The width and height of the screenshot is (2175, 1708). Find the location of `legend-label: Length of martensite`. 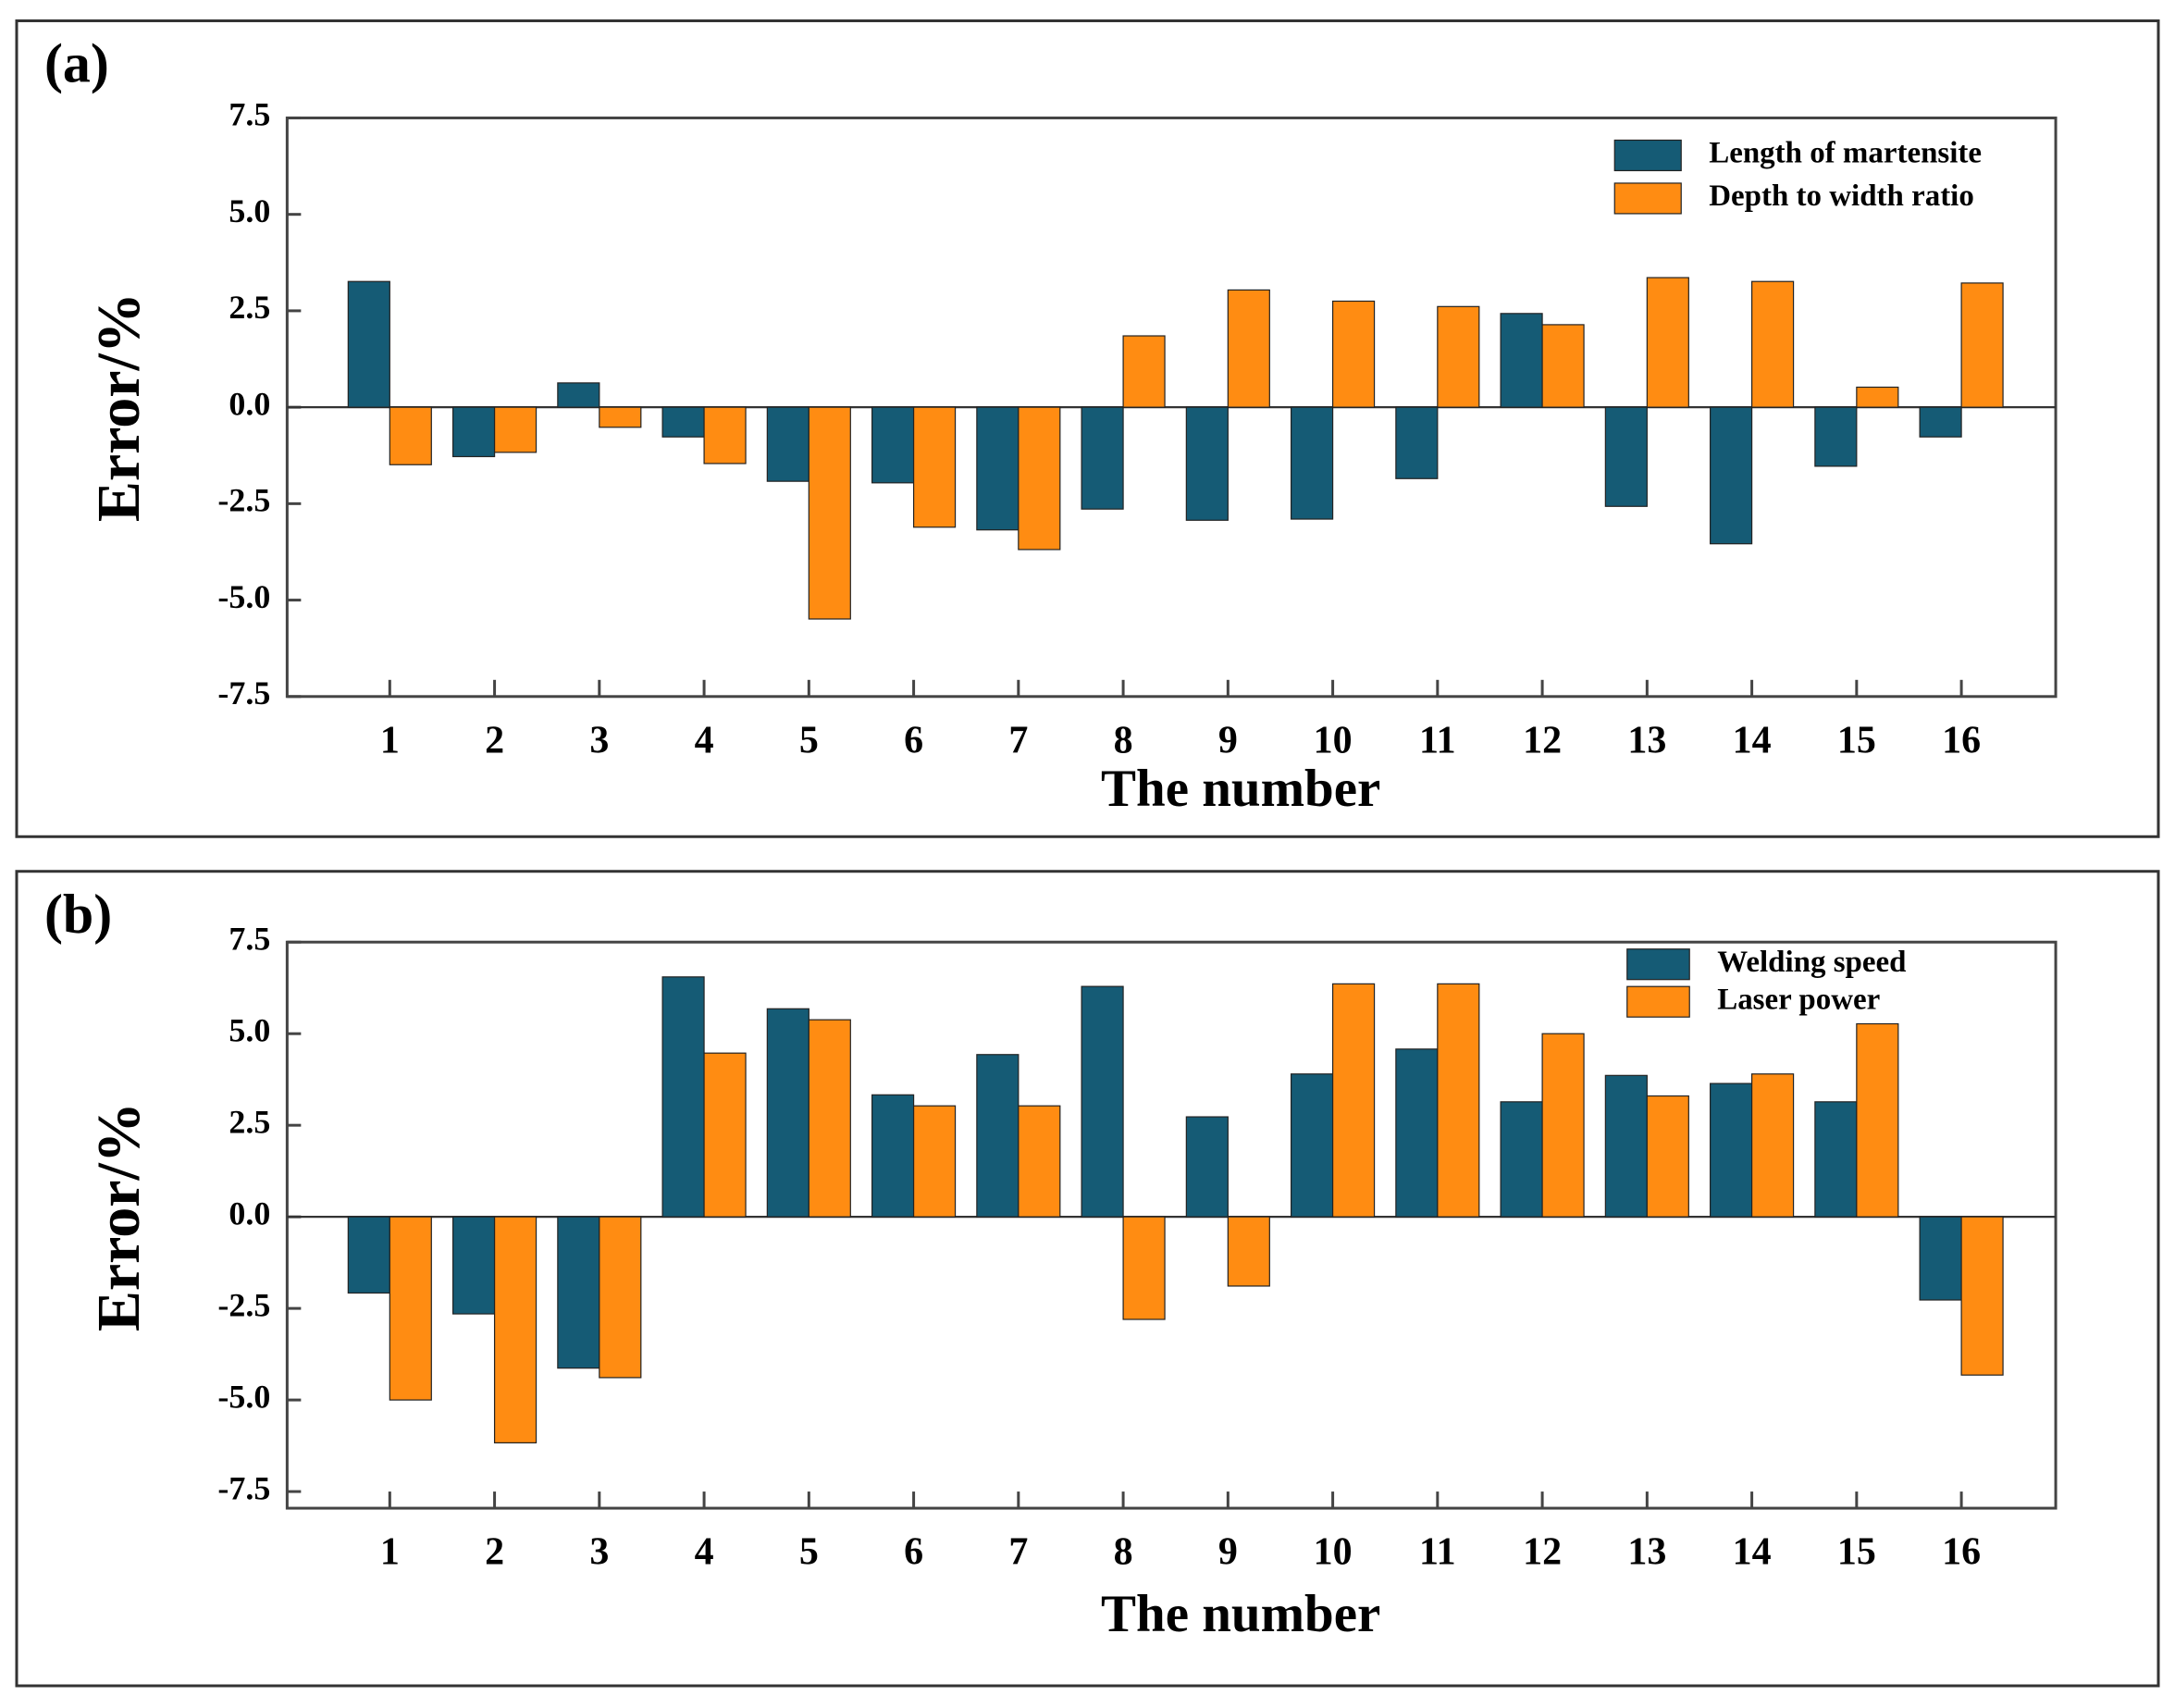

legend-label: Length of martensite is located at coordinates (1845, 153).